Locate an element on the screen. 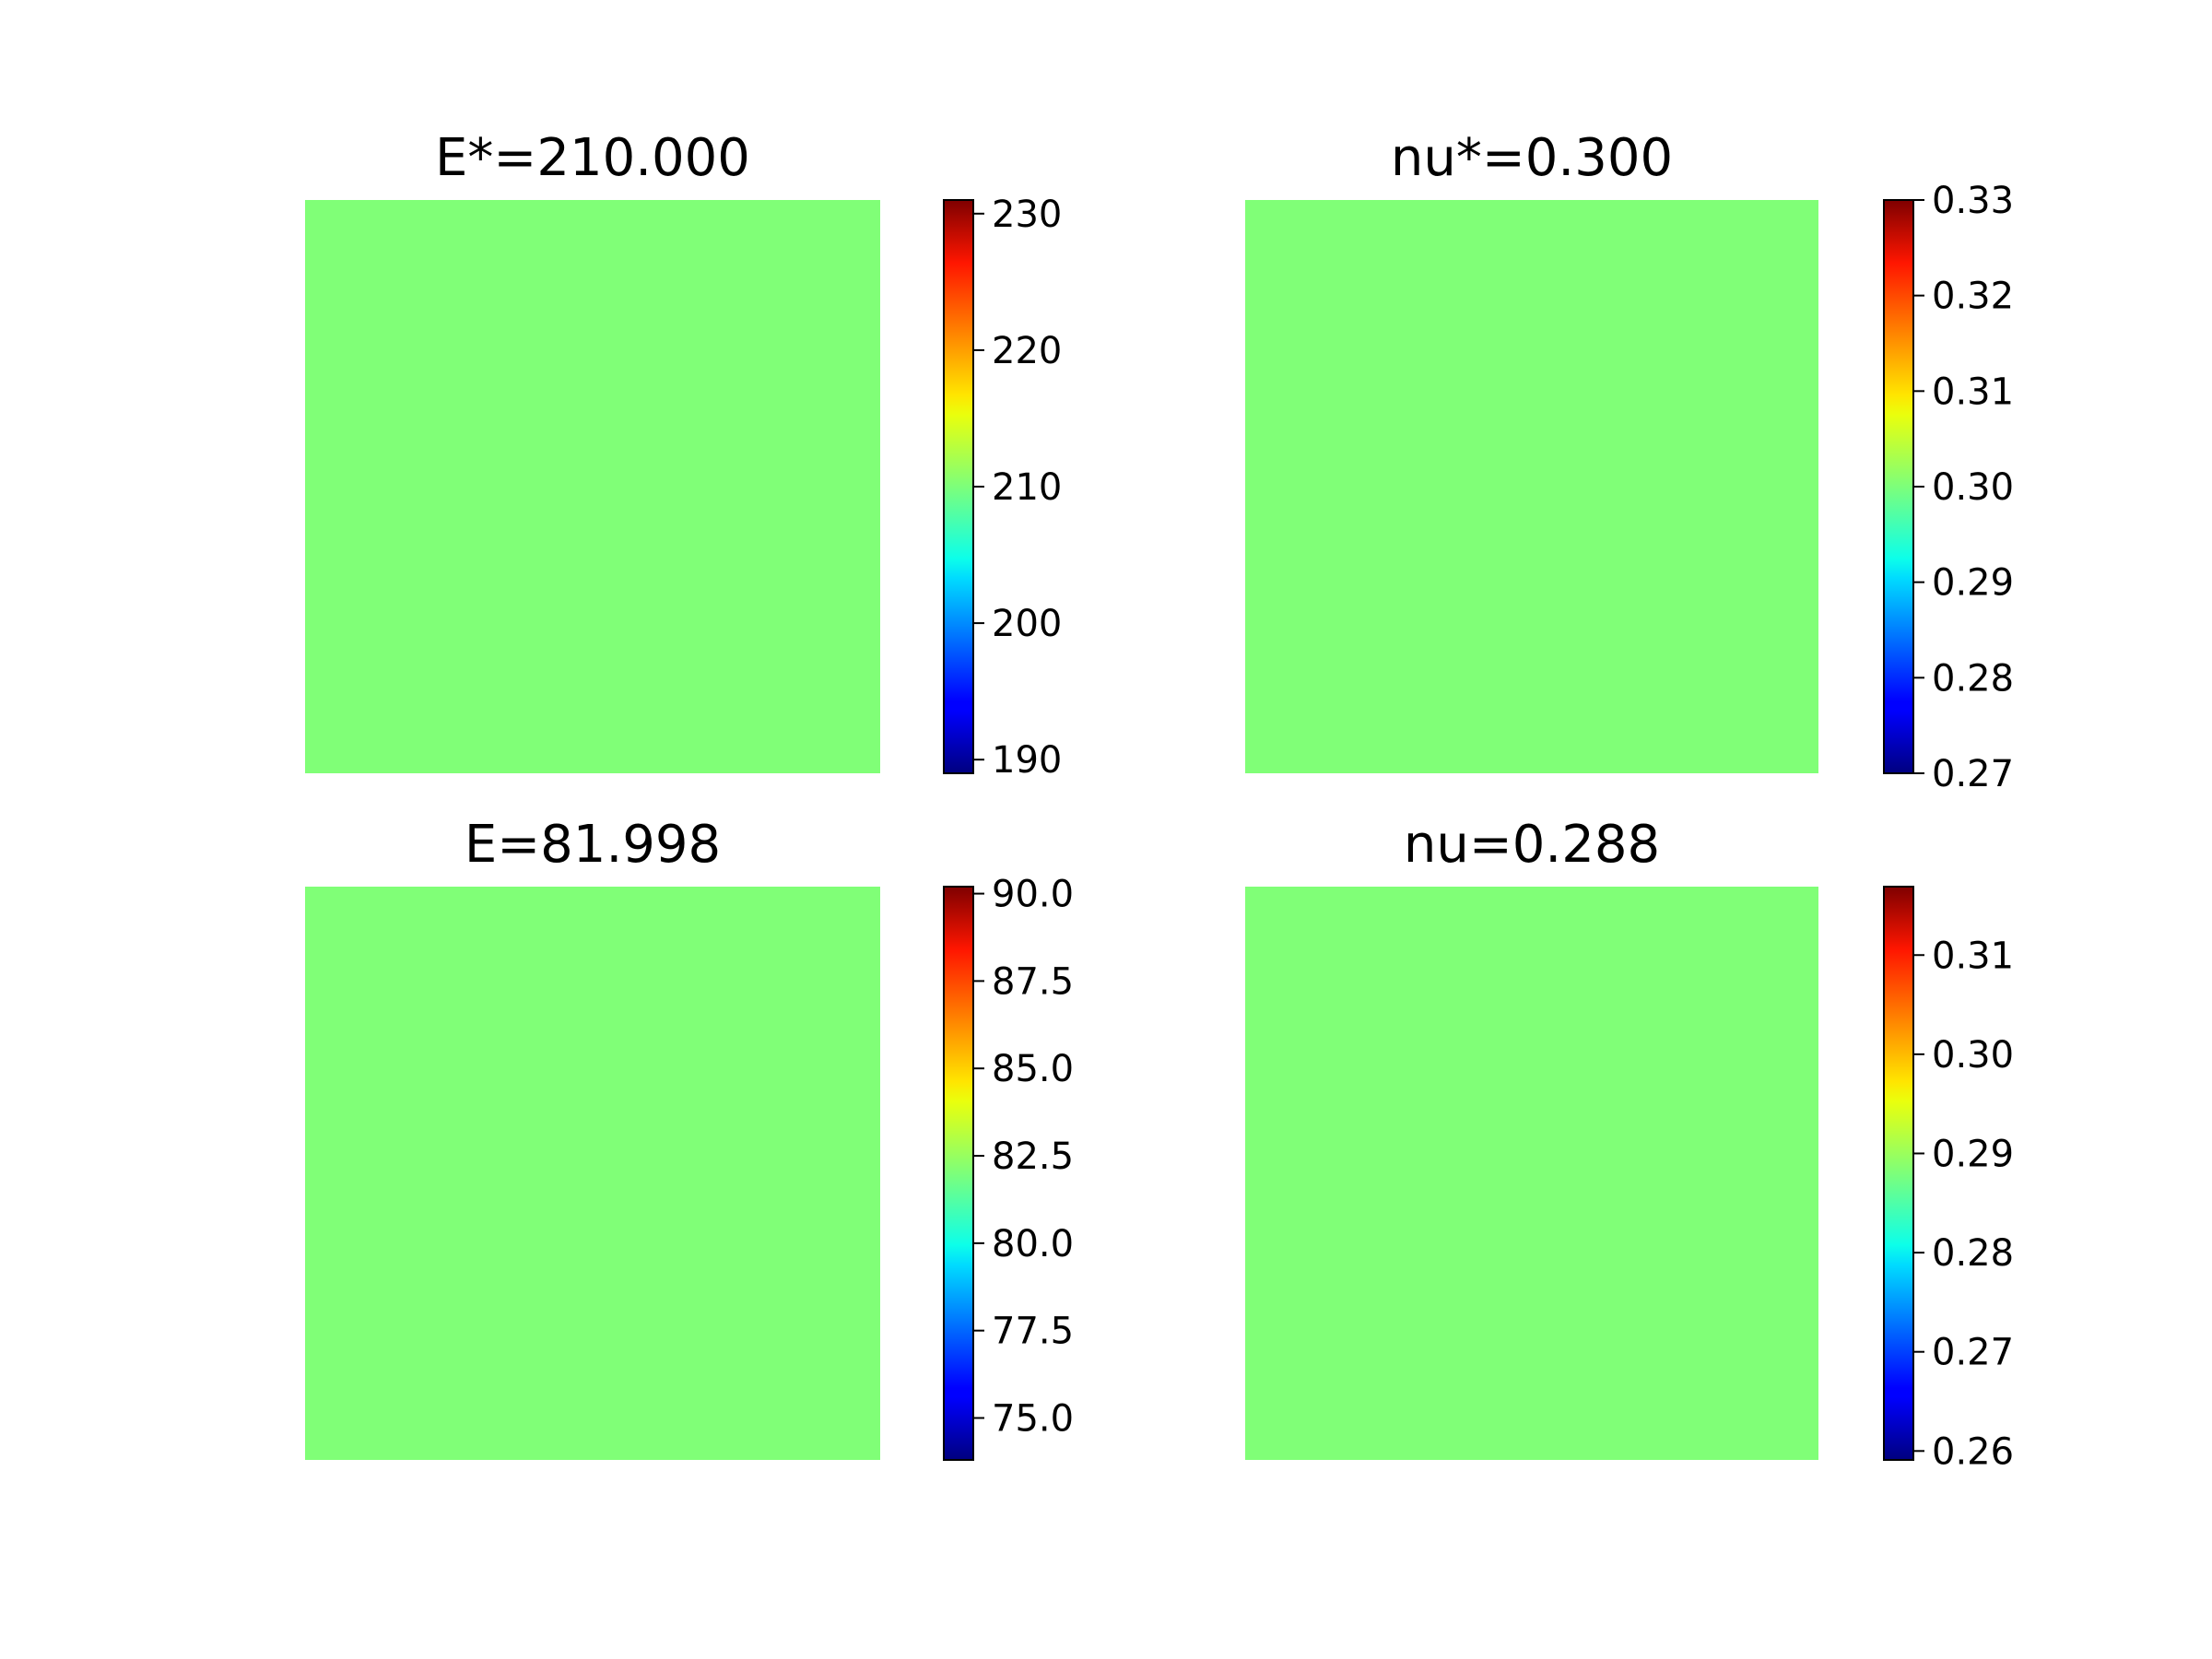 Image resolution: width=2212 pixels, height=1659 pixels. colorbar-ticks: 75.0 77.5 80.0 82.5 85.0 87.5 90.0 is located at coordinates (1023, 1157).